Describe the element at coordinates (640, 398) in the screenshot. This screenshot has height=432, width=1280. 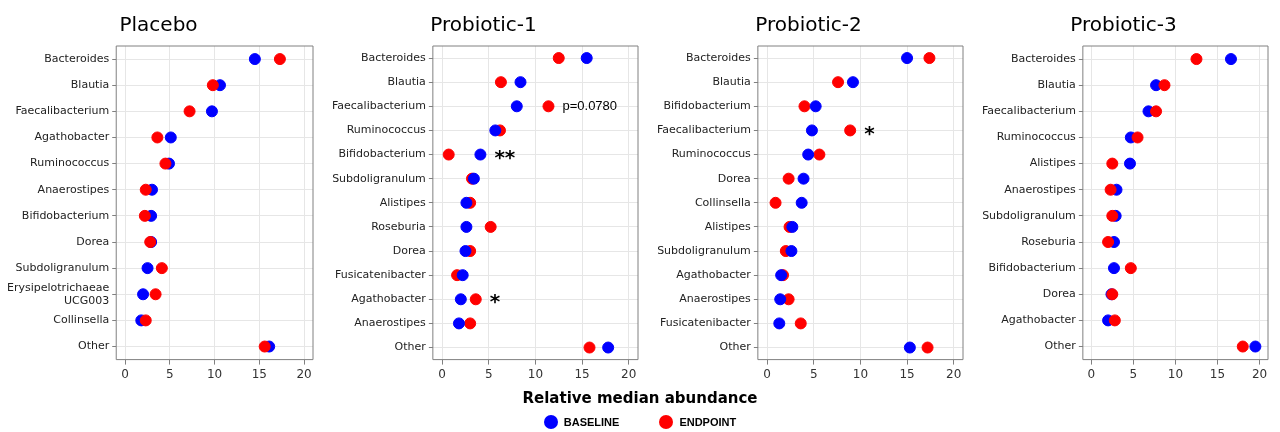
I see `x-axis-title: Relative median abundance` at that location.